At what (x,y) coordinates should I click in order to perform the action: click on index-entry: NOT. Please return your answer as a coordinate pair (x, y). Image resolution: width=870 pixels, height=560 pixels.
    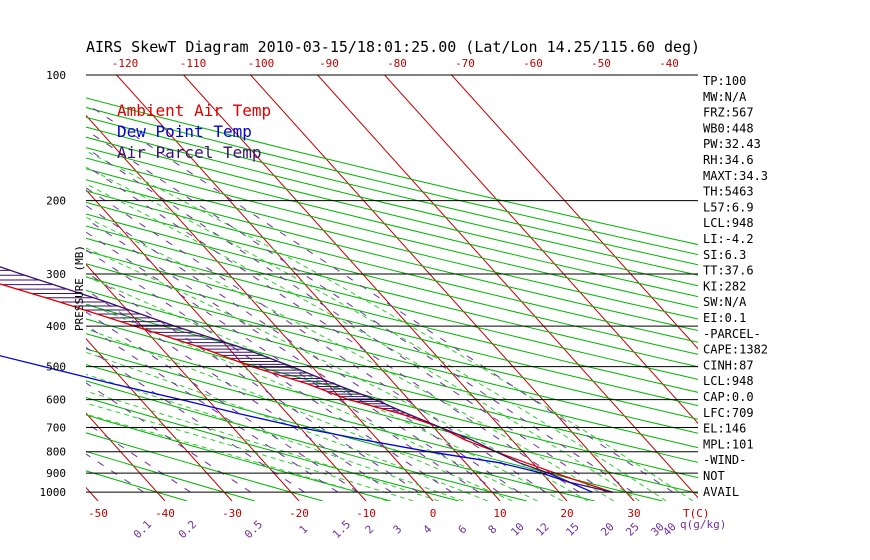
    Looking at the image, I should click on (714, 476).